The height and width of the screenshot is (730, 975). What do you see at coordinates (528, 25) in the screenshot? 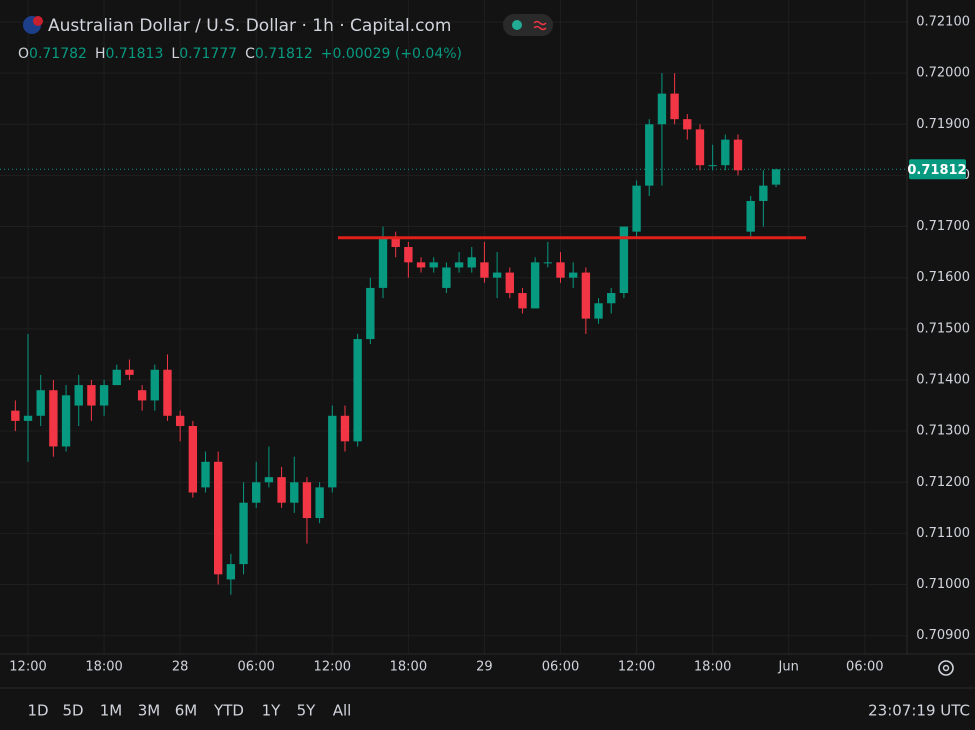
I see `status-pill` at bounding box center [528, 25].